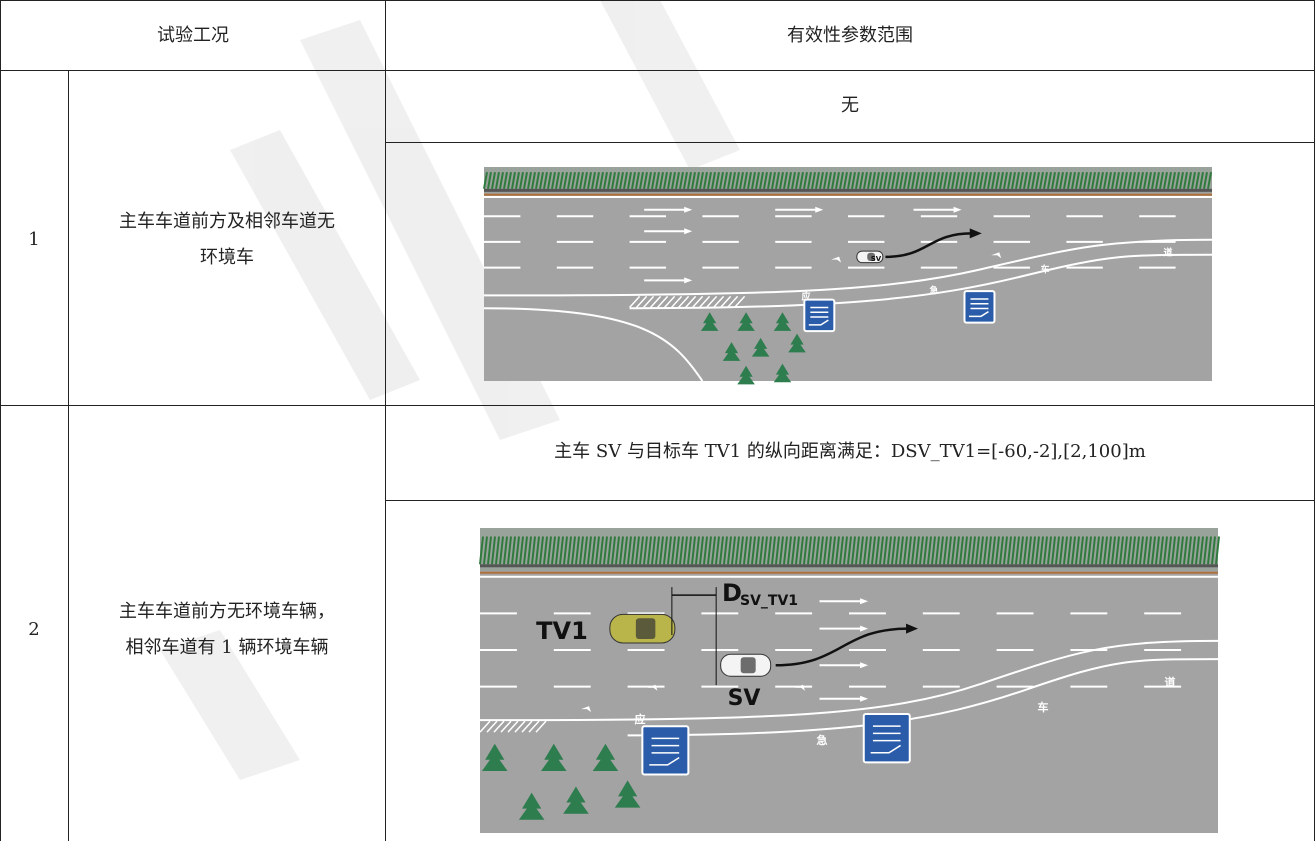 This screenshot has height=841, width=1315. What do you see at coordinates (912, 628) in the screenshot?
I see `trajectory-head` at bounding box center [912, 628].